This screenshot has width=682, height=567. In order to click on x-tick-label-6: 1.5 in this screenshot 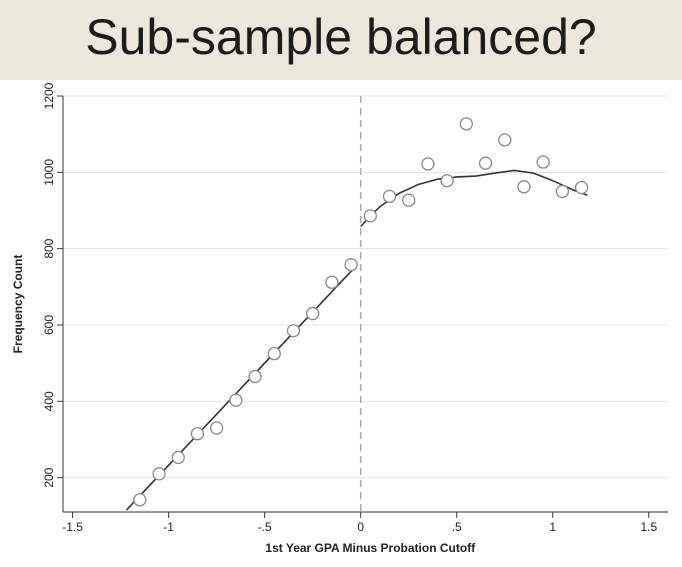, I will do `click(648, 527)`.